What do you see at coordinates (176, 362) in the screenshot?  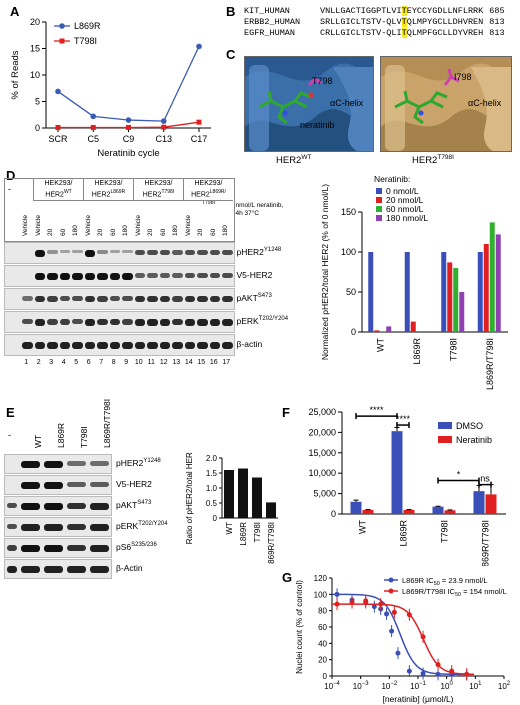 I see `blot-d-lane-number: 13` at bounding box center [176, 362].